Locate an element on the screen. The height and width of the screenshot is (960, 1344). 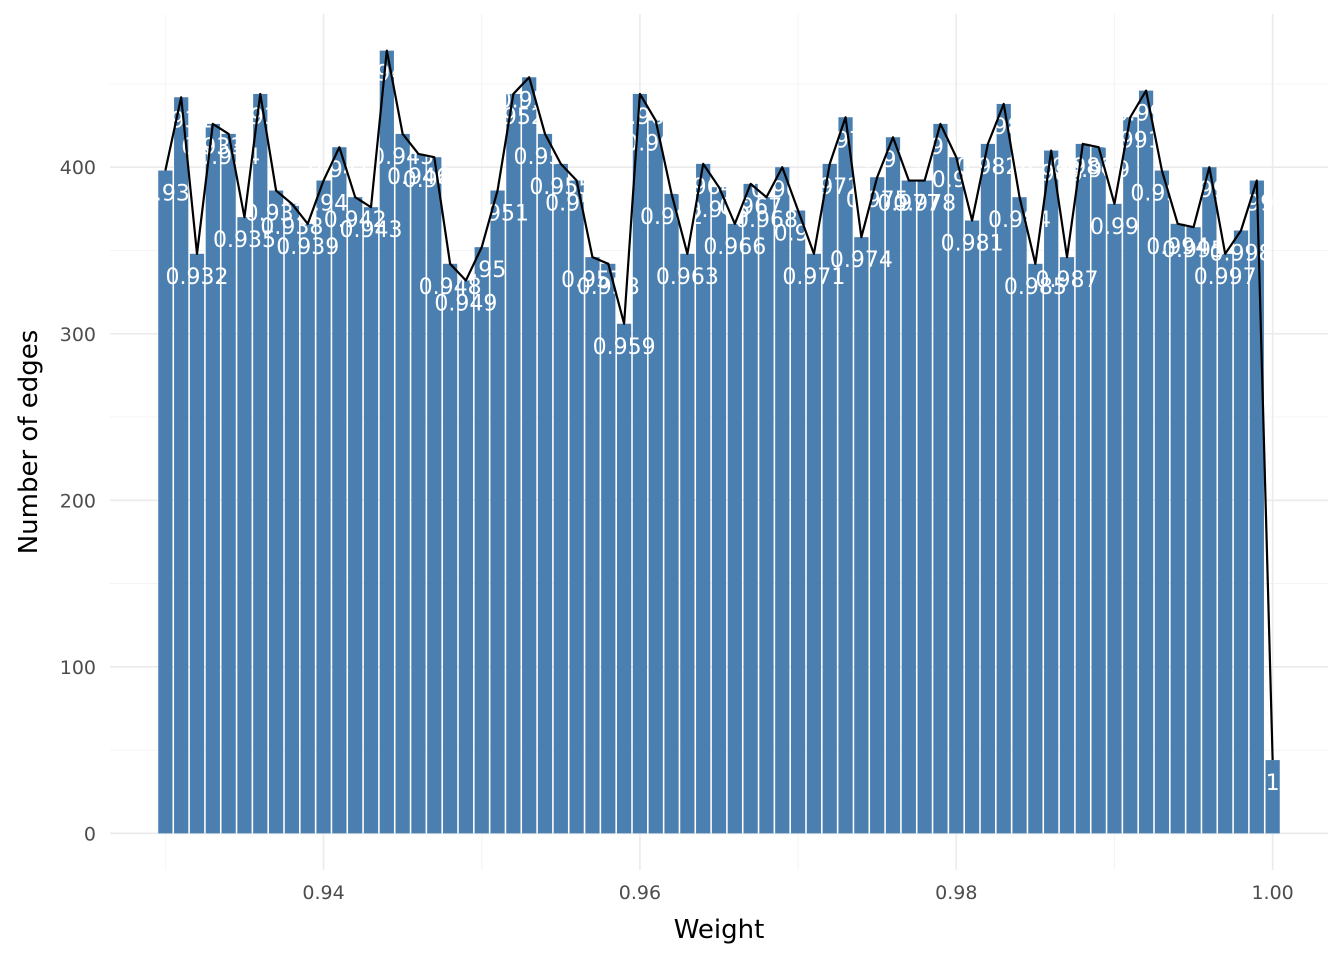
bar-label: 0.932 is located at coordinates (197, 277).